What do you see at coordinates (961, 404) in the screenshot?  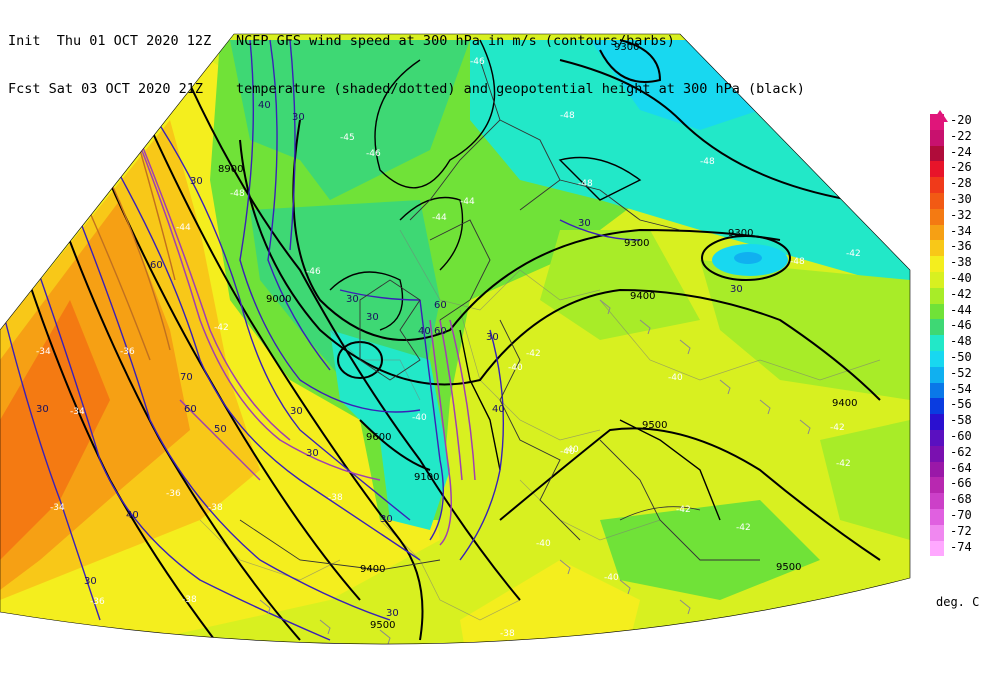 I see `legend-label: -56` at bounding box center [961, 404].